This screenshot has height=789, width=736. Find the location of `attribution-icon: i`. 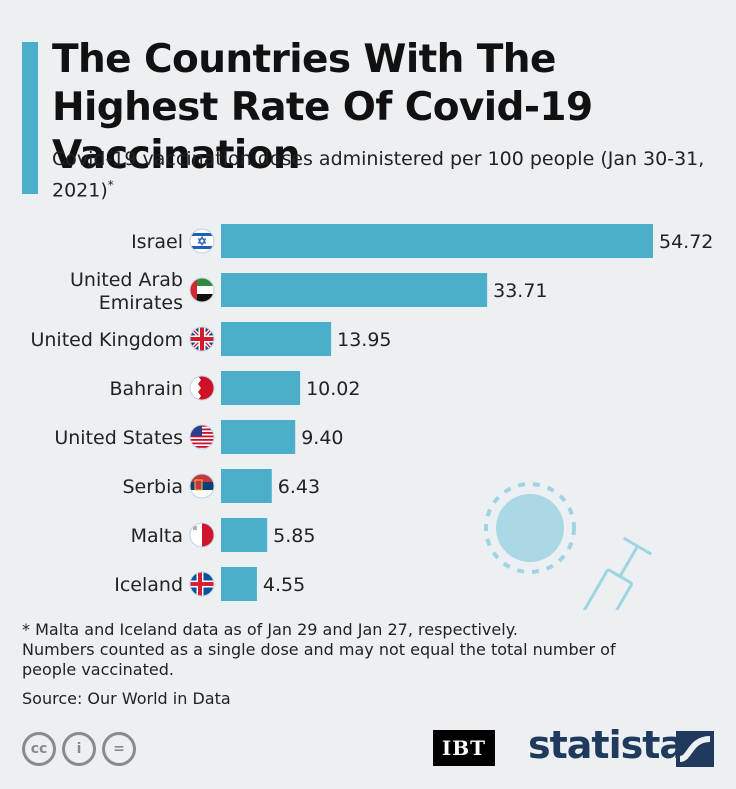

attribution-icon: i is located at coordinates (79, 749).